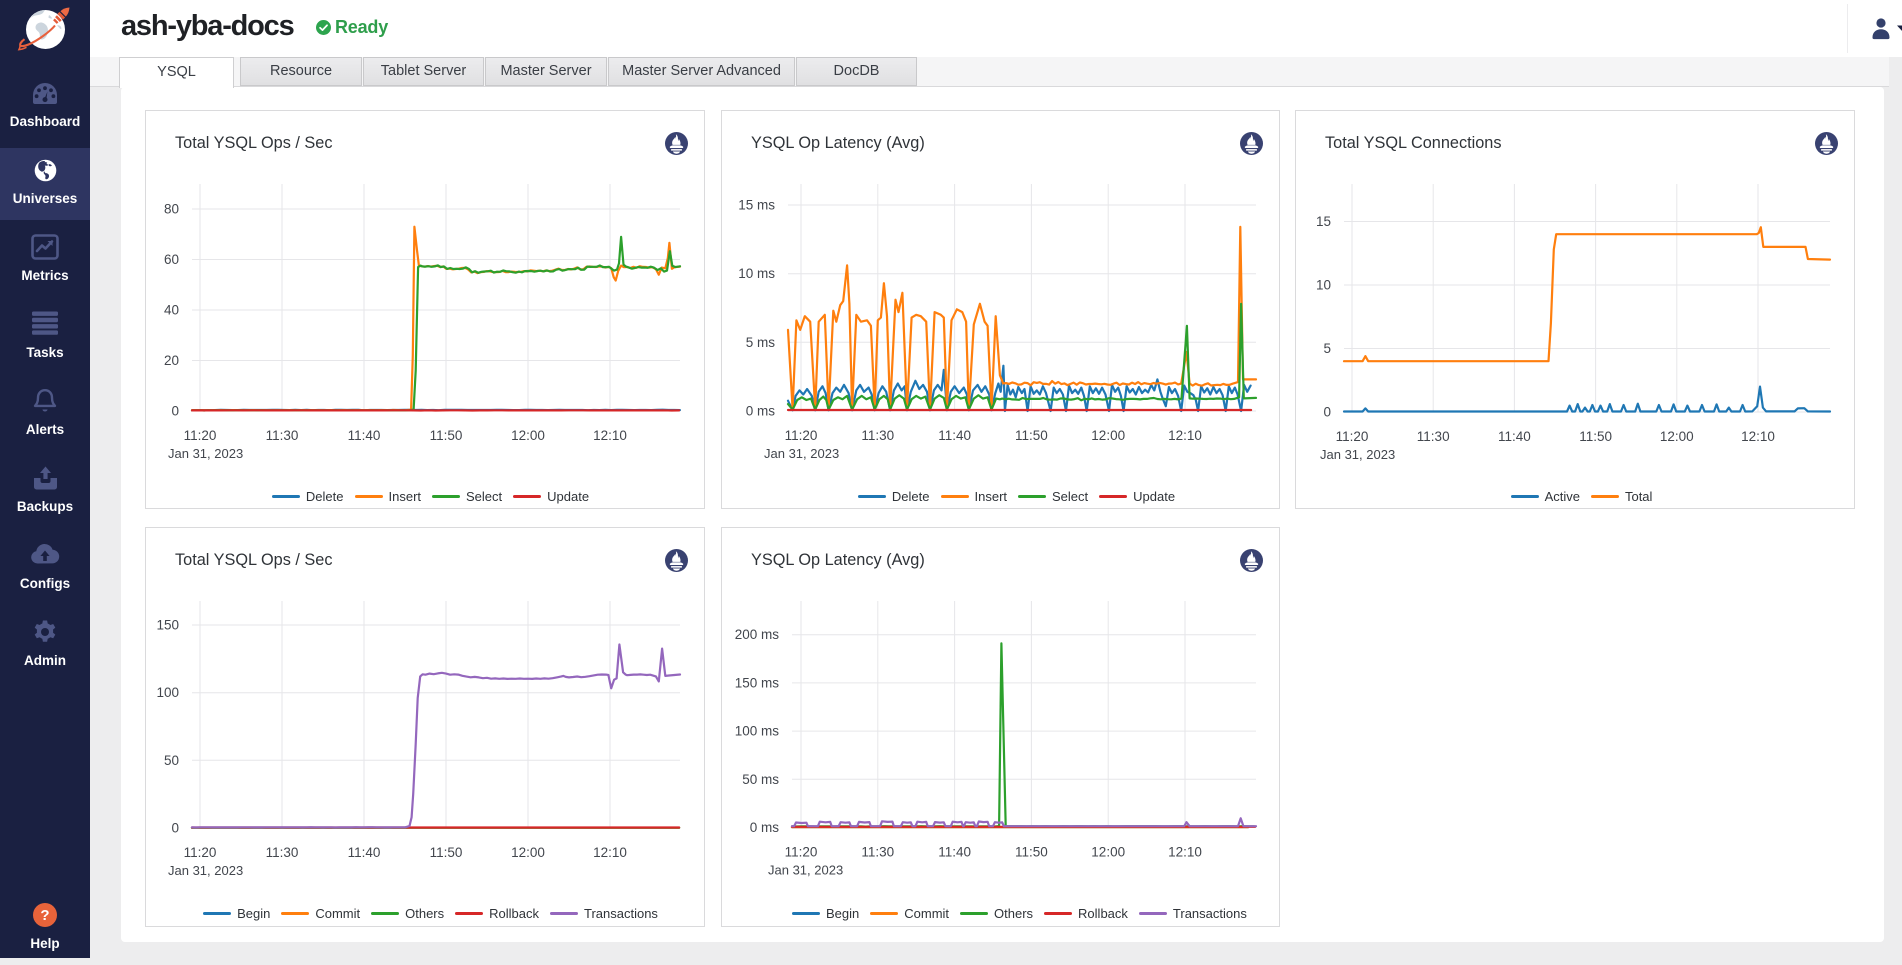  Describe the element at coordinates (171, 259) in the screenshot. I see `svg-text: 60` at that location.